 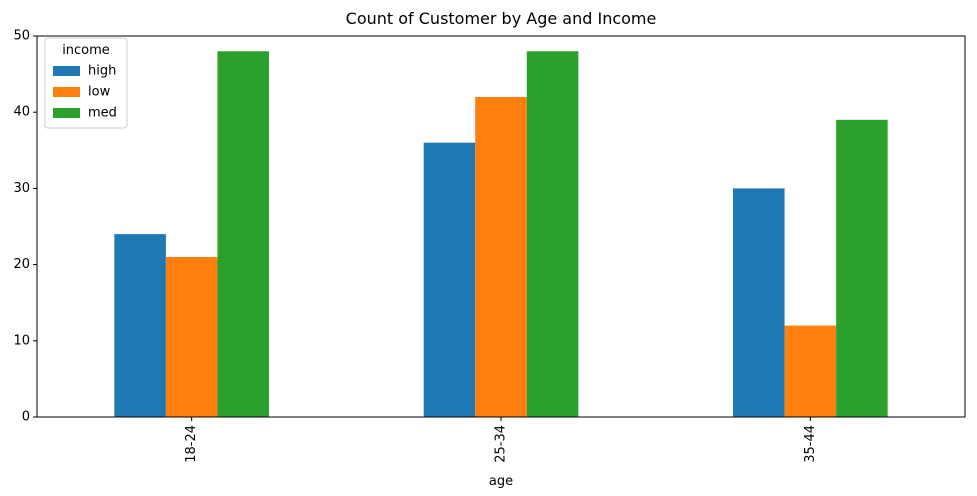 I want to click on x-axis: 18-24 25-34 35-44, so click(x=501, y=440).